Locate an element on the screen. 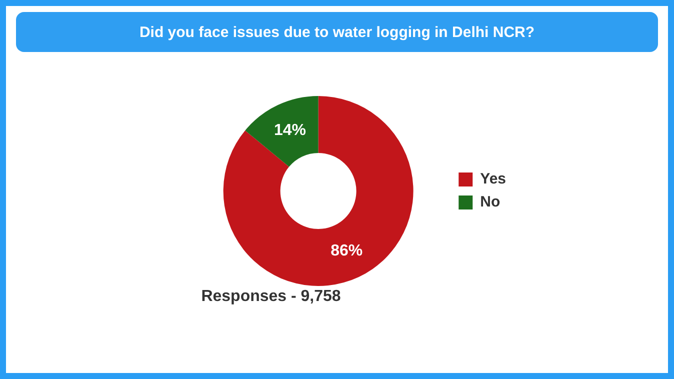 The height and width of the screenshot is (379, 674). text: Responses - 9,758 is located at coordinates (271, 297).